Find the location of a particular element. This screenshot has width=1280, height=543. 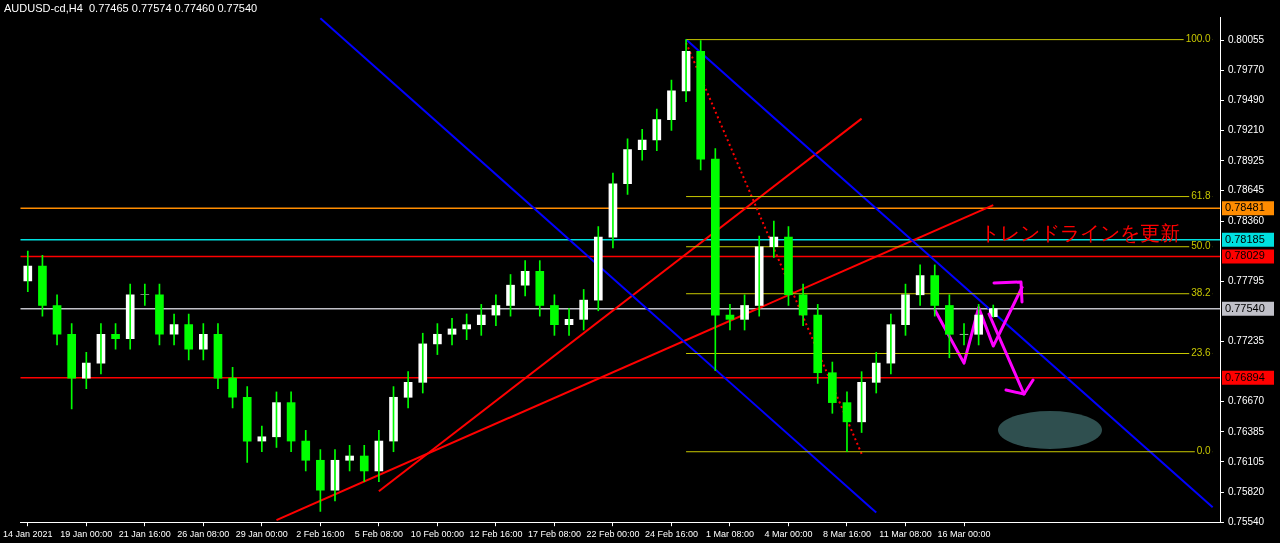

series-label: 38.2 is located at coordinates (1201, 293).